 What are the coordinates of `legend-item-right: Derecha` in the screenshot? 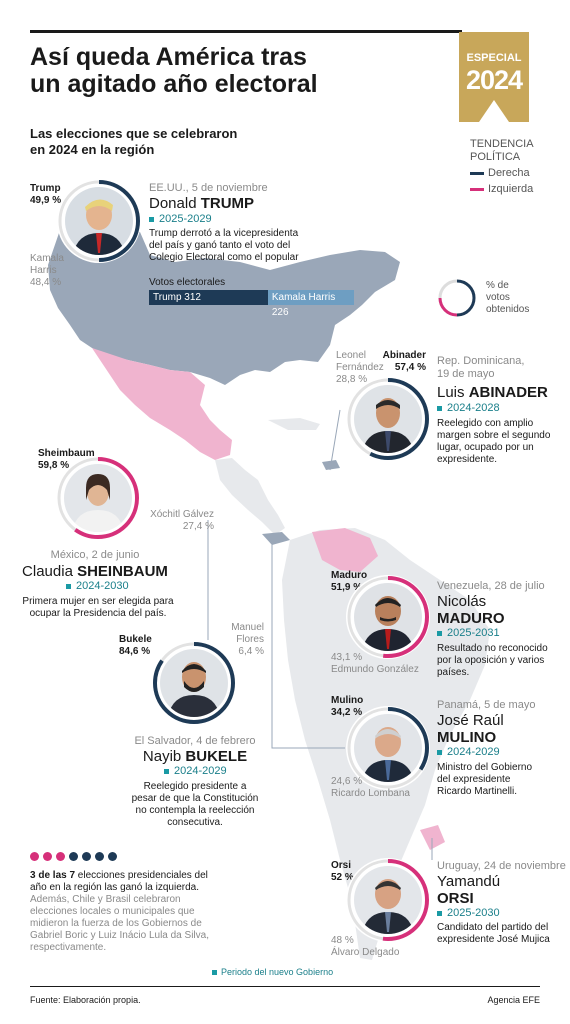 It's located at (502, 173).